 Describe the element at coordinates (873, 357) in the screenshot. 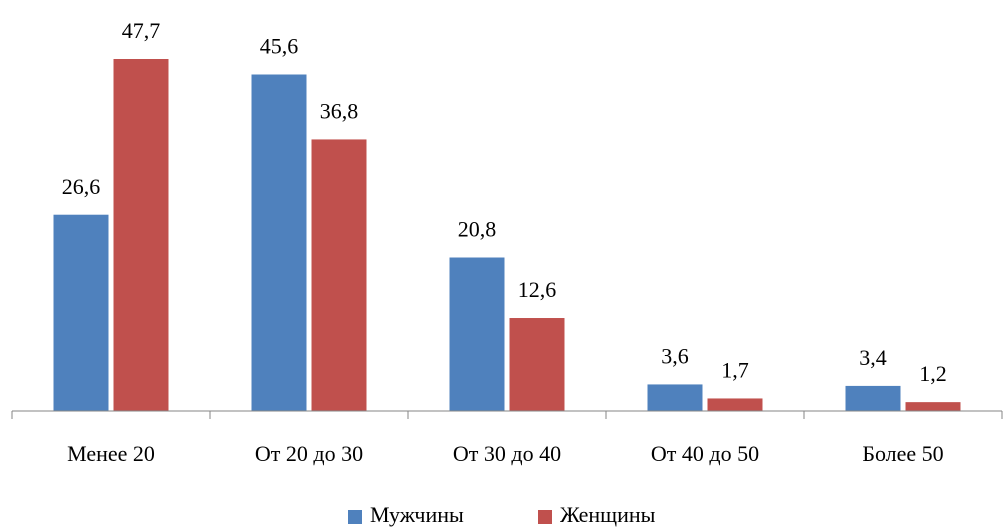

I see `data-label: 3,4` at that location.